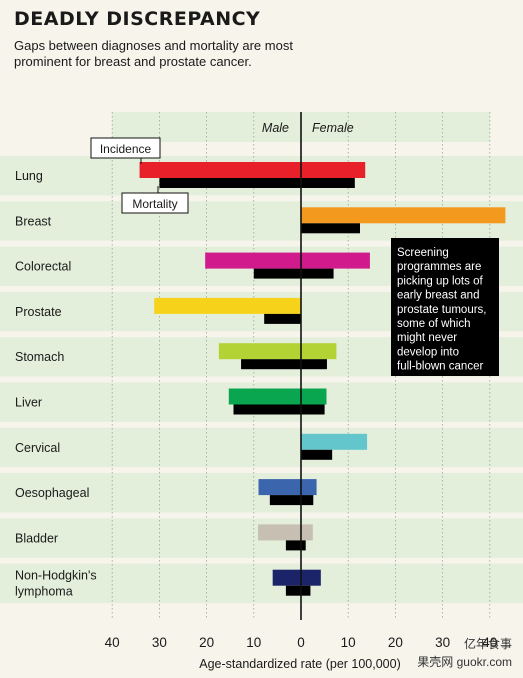 This screenshot has width=523, height=678. What do you see at coordinates (300, 664) in the screenshot?
I see `x-axis-label: Age-standardized rate (per 100,000)` at bounding box center [300, 664].